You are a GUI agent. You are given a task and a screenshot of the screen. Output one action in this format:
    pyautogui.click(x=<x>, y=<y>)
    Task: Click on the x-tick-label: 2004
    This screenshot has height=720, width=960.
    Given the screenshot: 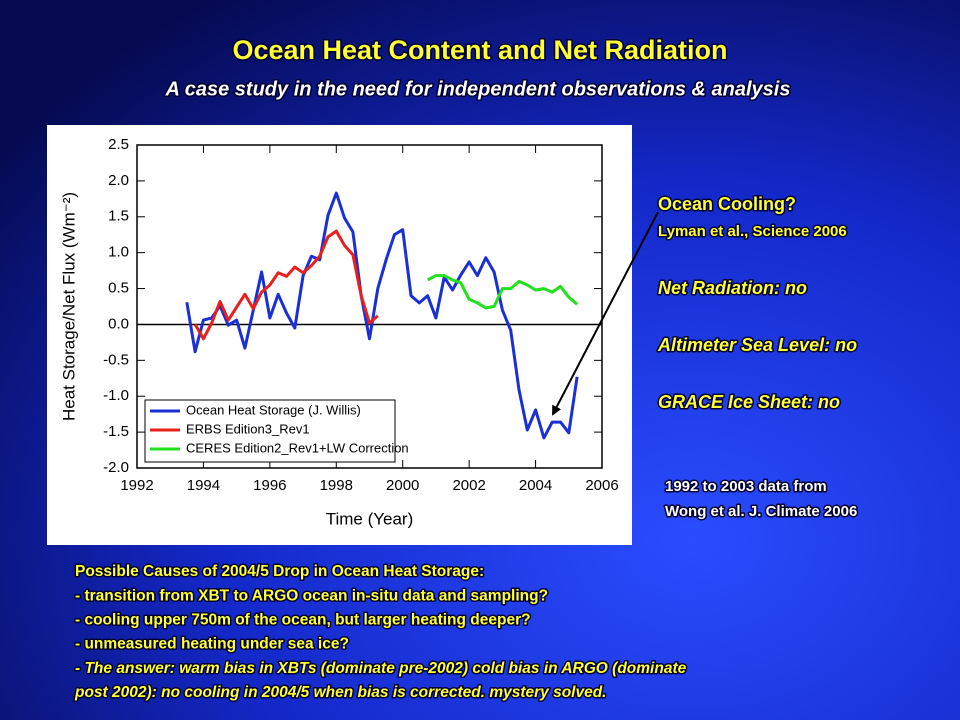 What is the action you would take?
    pyautogui.click(x=535, y=485)
    